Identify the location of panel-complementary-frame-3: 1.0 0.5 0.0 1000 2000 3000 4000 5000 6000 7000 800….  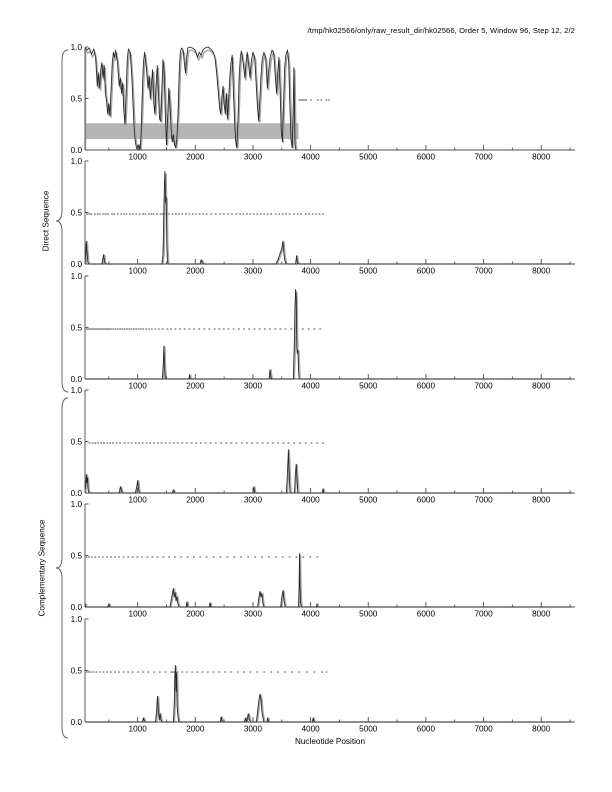
(323, 674).